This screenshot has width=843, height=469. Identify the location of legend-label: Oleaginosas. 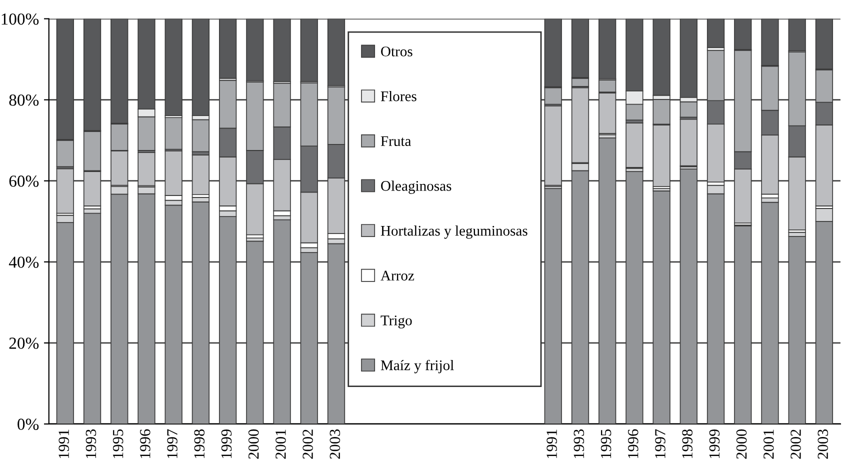
(416, 187).